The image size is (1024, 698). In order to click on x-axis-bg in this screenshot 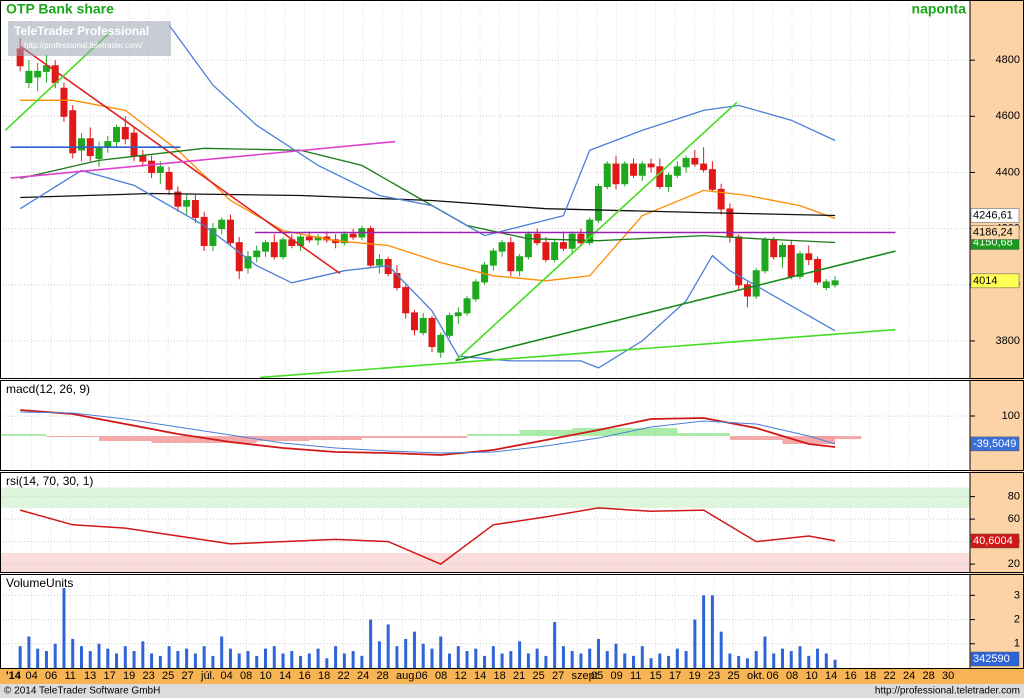, I will do `click(512, 676)`.